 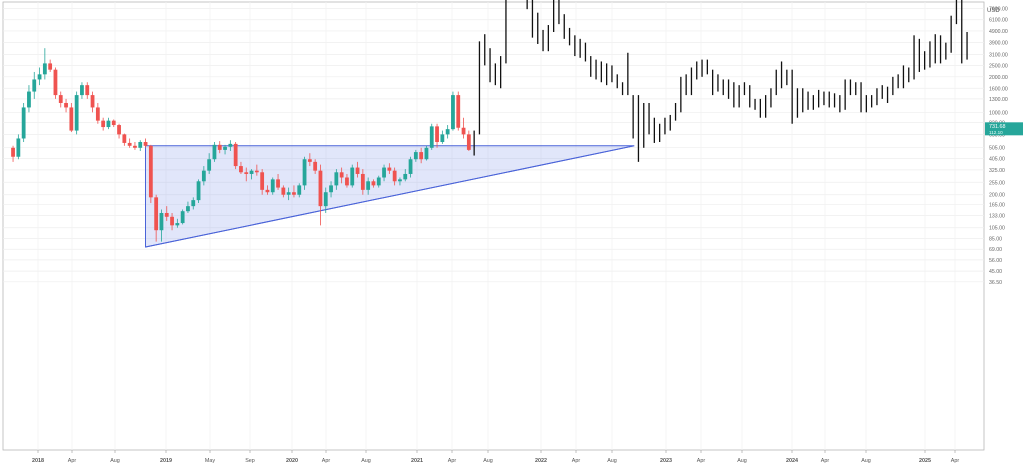 What do you see at coordinates (995, 272) in the screenshot?
I see `y-tick-label: 45.00` at bounding box center [995, 272].